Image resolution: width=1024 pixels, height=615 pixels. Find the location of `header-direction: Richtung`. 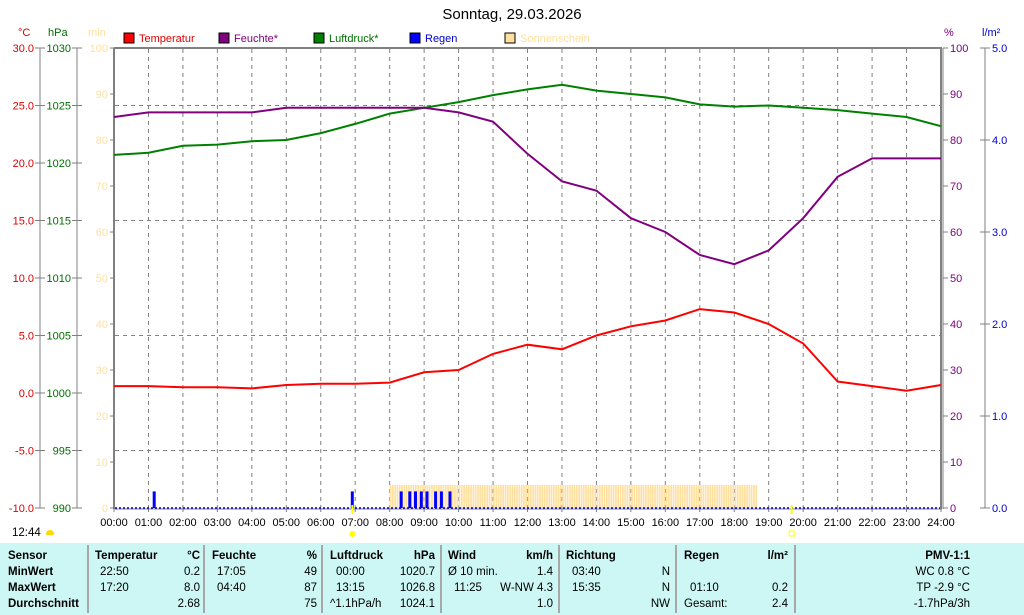

header-direction: Richtung is located at coordinates (591, 556).